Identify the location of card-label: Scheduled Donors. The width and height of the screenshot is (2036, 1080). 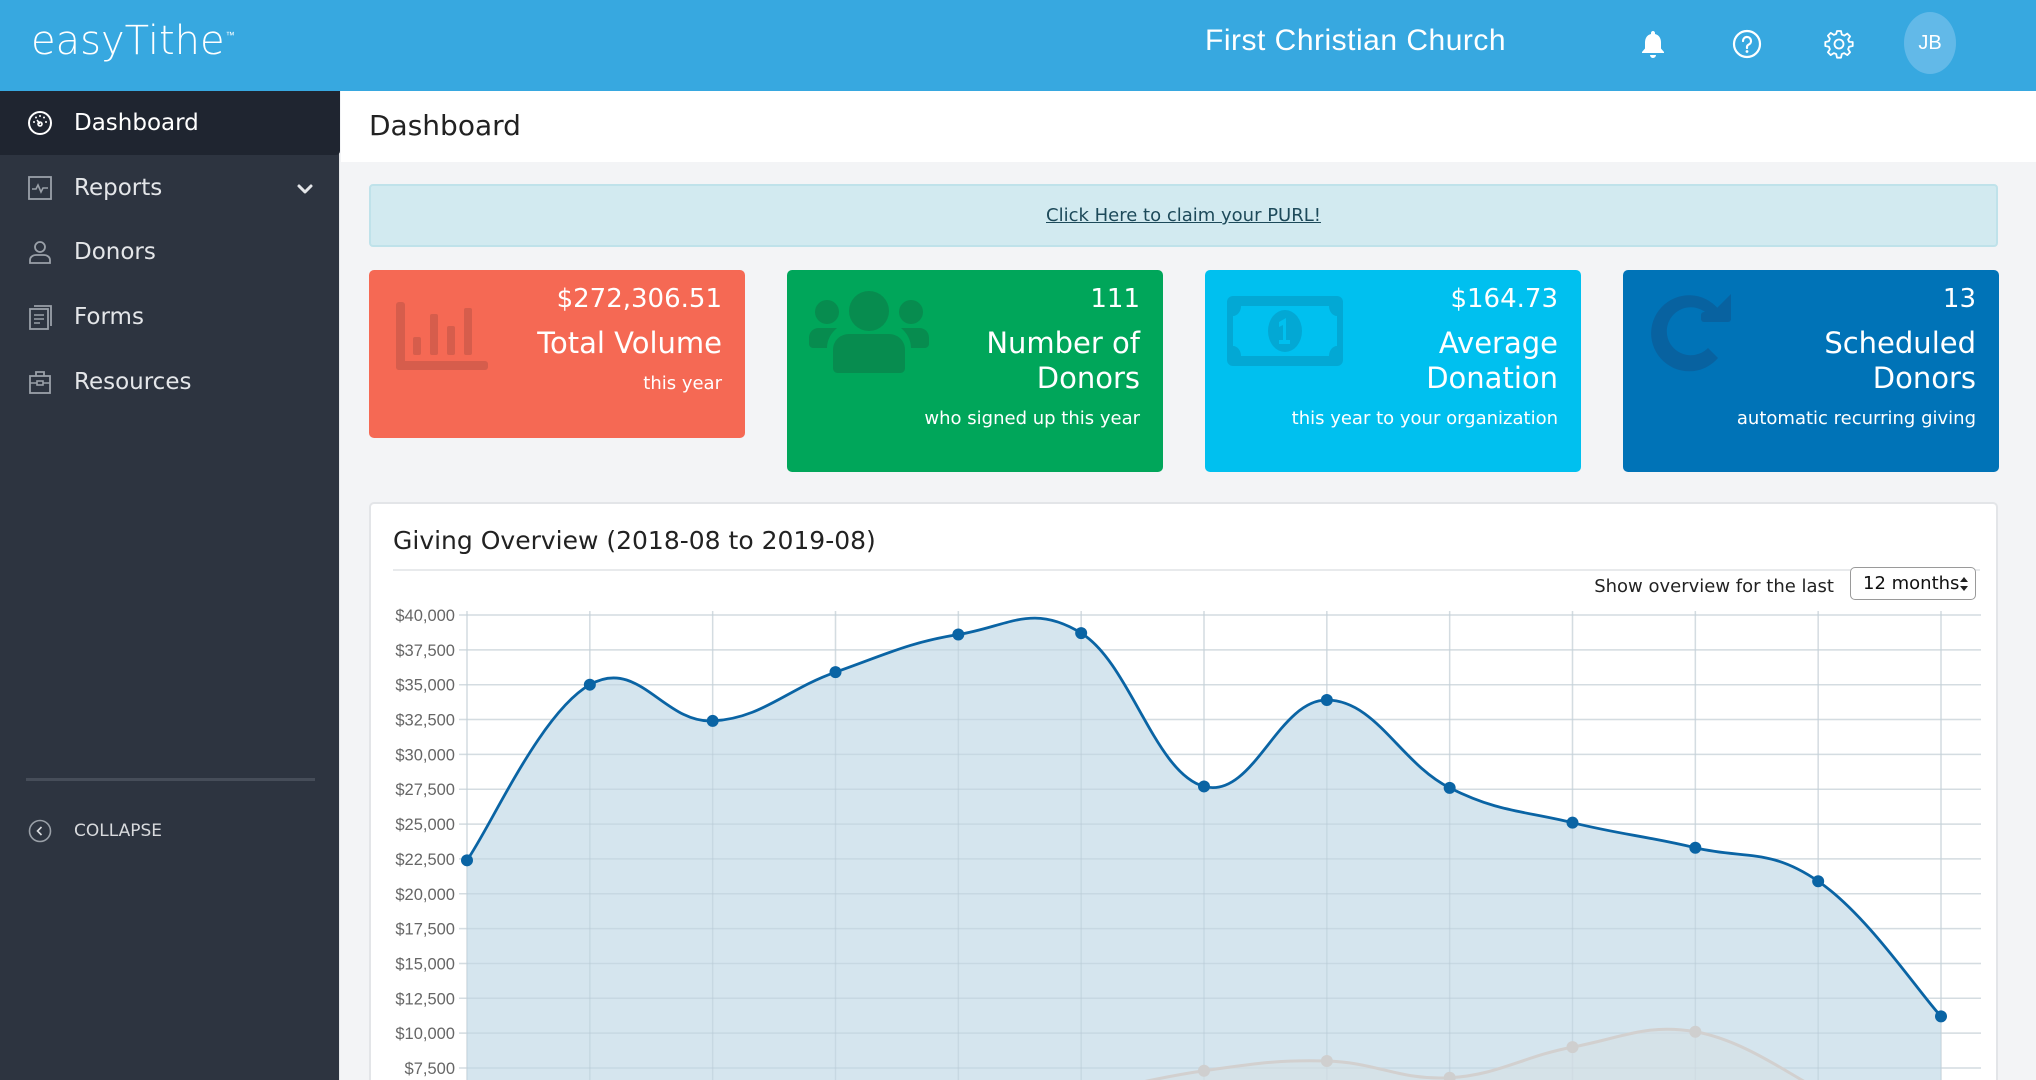
(1900, 361).